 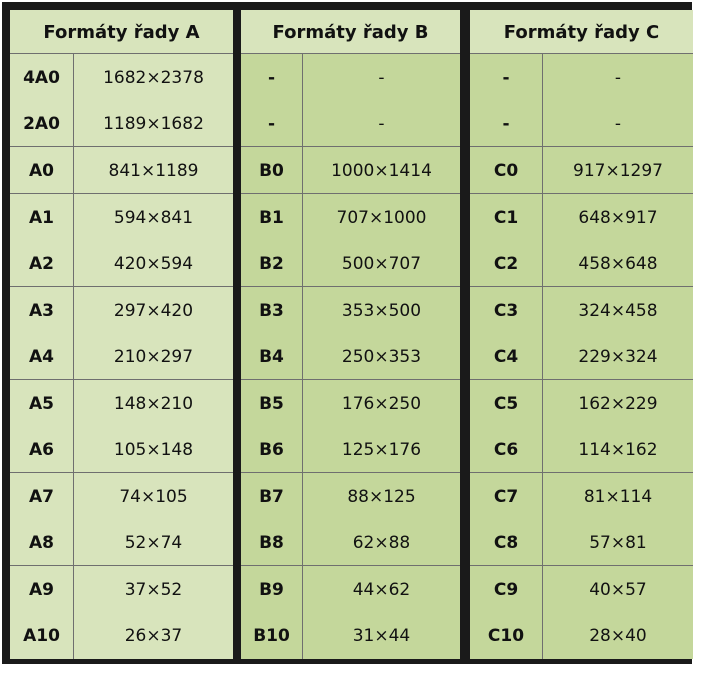 I want to click on format-a-code: A2, so click(x=41, y=264).